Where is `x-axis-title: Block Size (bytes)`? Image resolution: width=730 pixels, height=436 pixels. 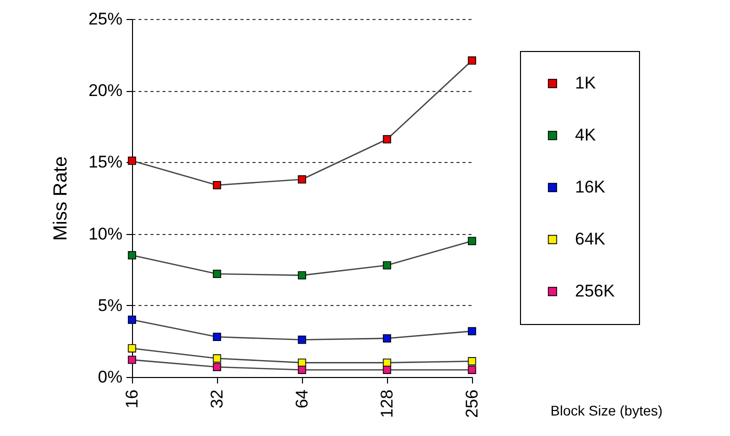
x-axis-title: Block Size (bytes) is located at coordinates (606, 410).